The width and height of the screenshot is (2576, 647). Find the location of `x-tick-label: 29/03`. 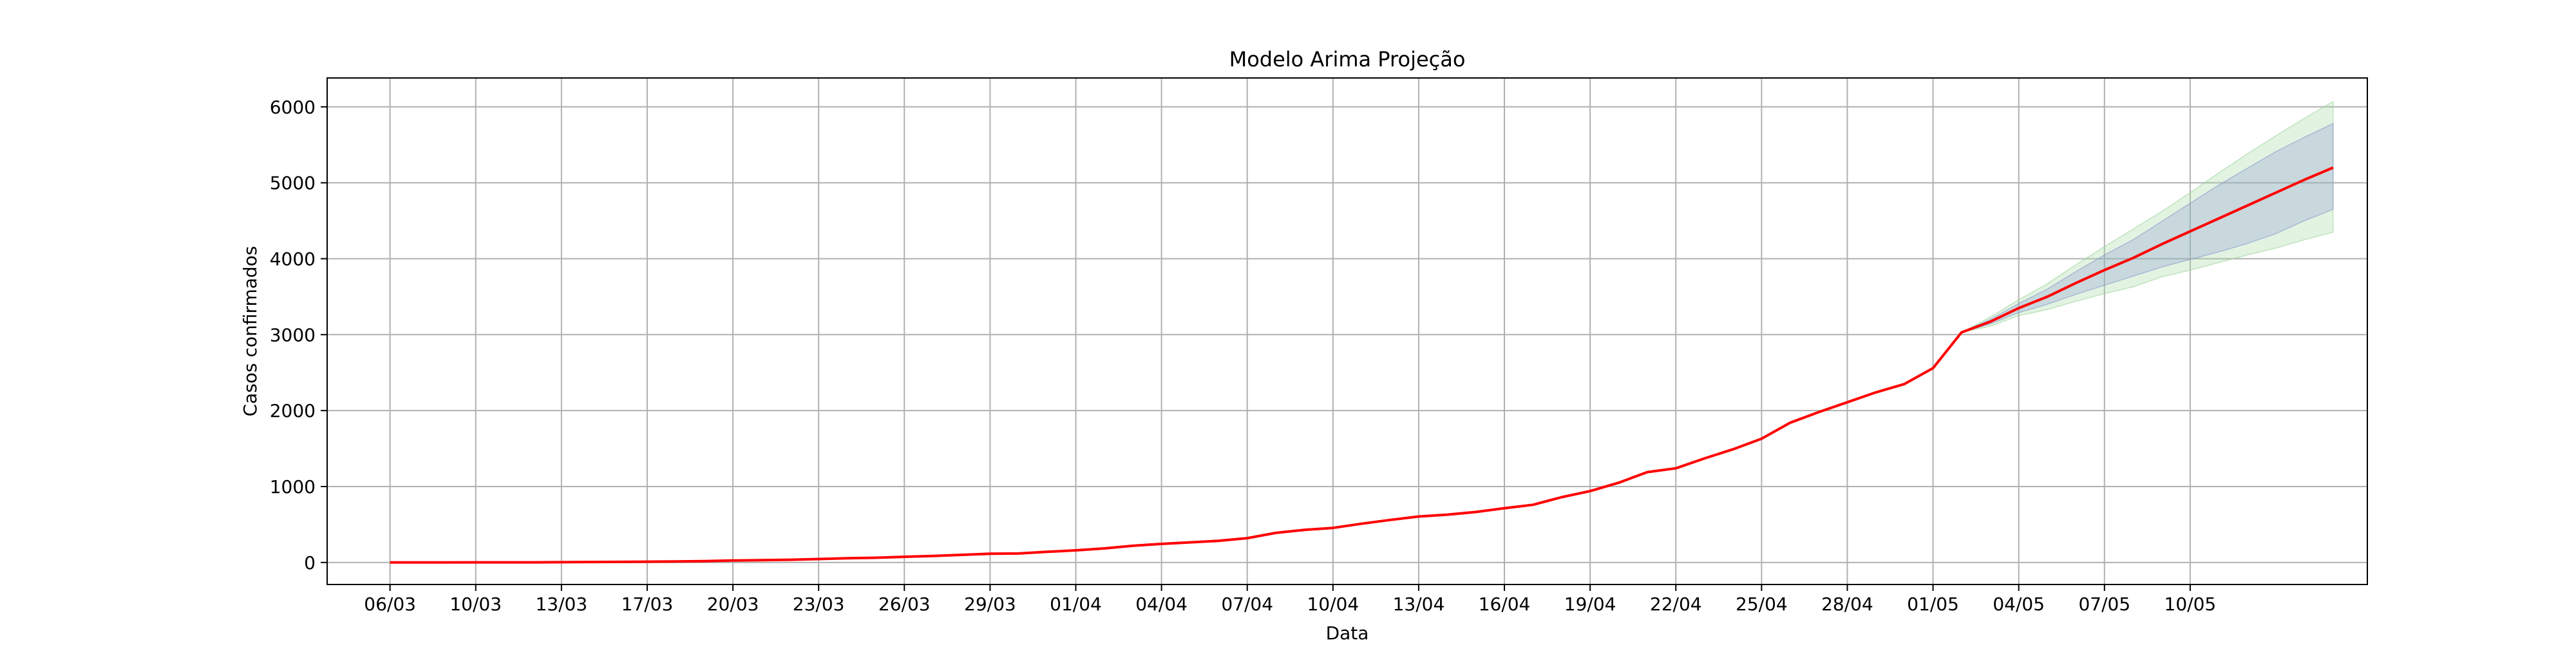

x-tick-label: 29/03 is located at coordinates (990, 604).